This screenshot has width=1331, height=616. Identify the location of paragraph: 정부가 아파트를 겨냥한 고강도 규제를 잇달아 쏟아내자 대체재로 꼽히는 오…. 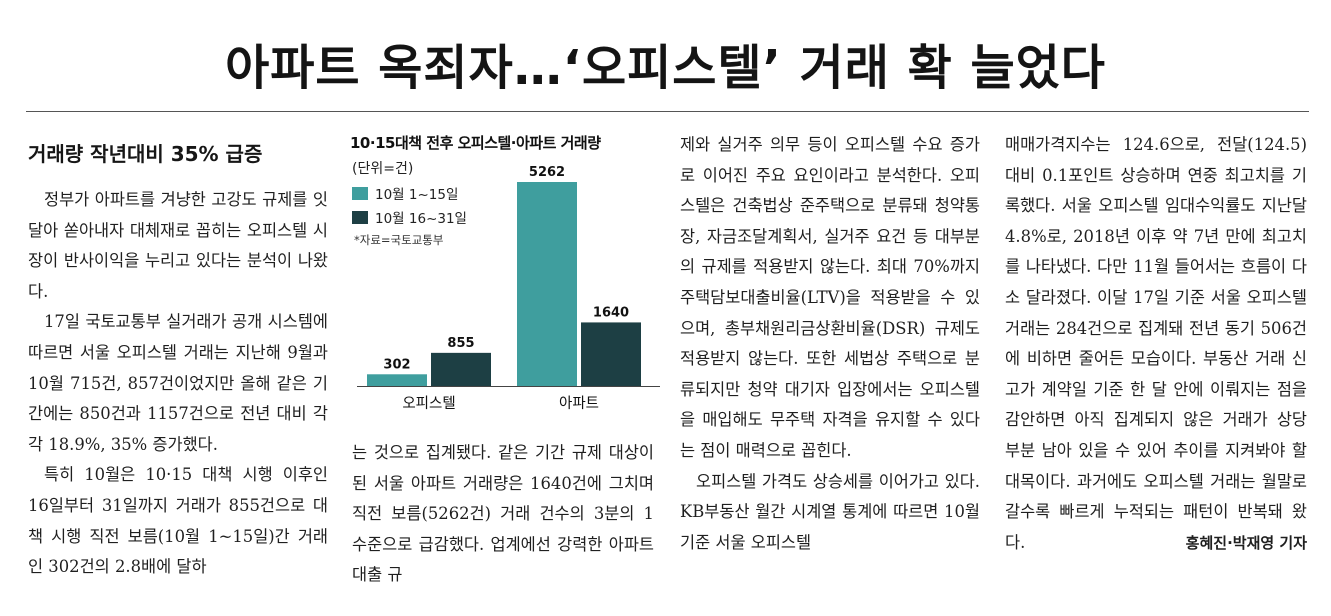
(178, 245).